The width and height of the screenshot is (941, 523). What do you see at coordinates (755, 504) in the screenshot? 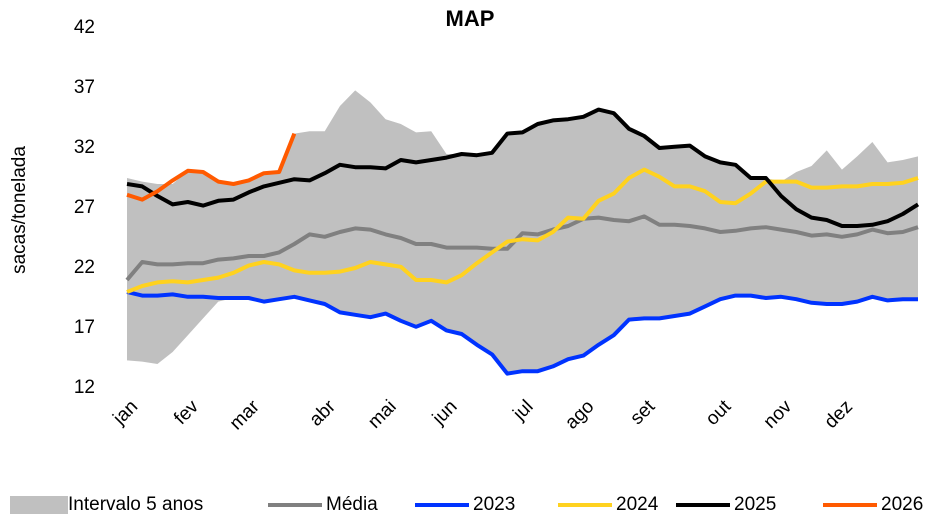
I see `legend-label: 2025` at bounding box center [755, 504].